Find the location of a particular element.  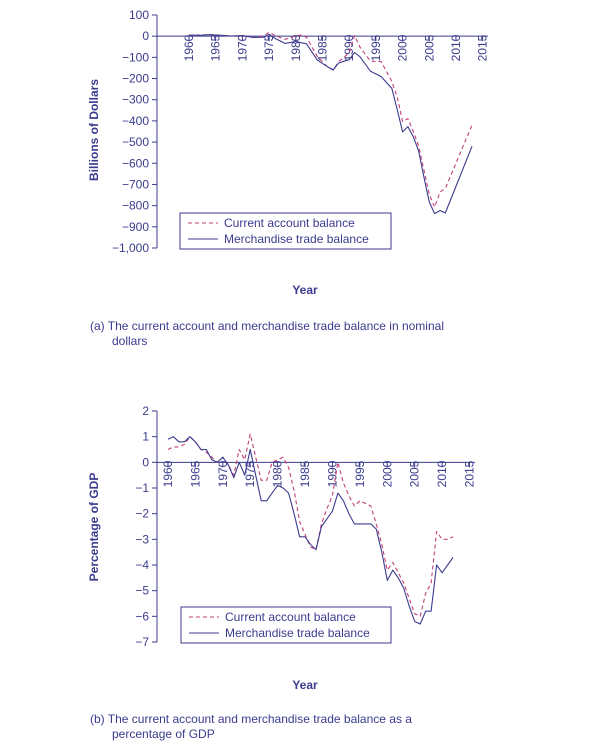

y-tick-label: −600 is located at coordinates (135, 163).